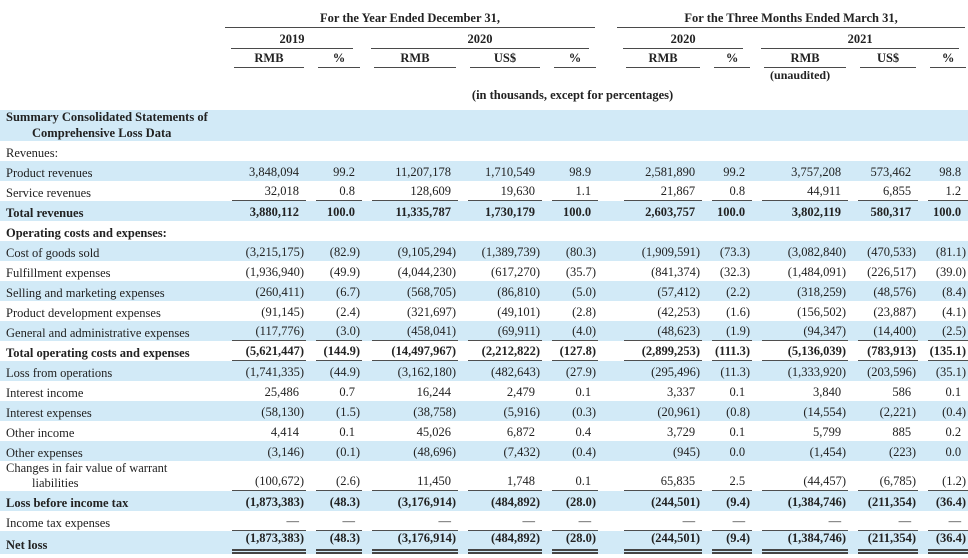 This screenshot has width=968, height=558. I want to click on cell-value: 98.9, so click(580, 171).